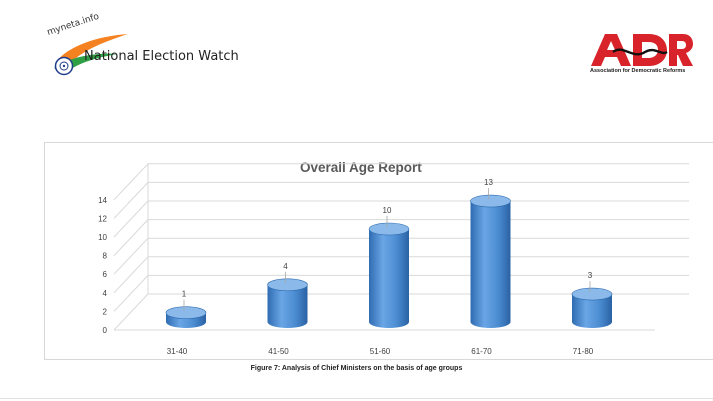 The height and width of the screenshot is (401, 713). What do you see at coordinates (583, 351) in the screenshot?
I see `x-tick-label: 71-80` at bounding box center [583, 351].